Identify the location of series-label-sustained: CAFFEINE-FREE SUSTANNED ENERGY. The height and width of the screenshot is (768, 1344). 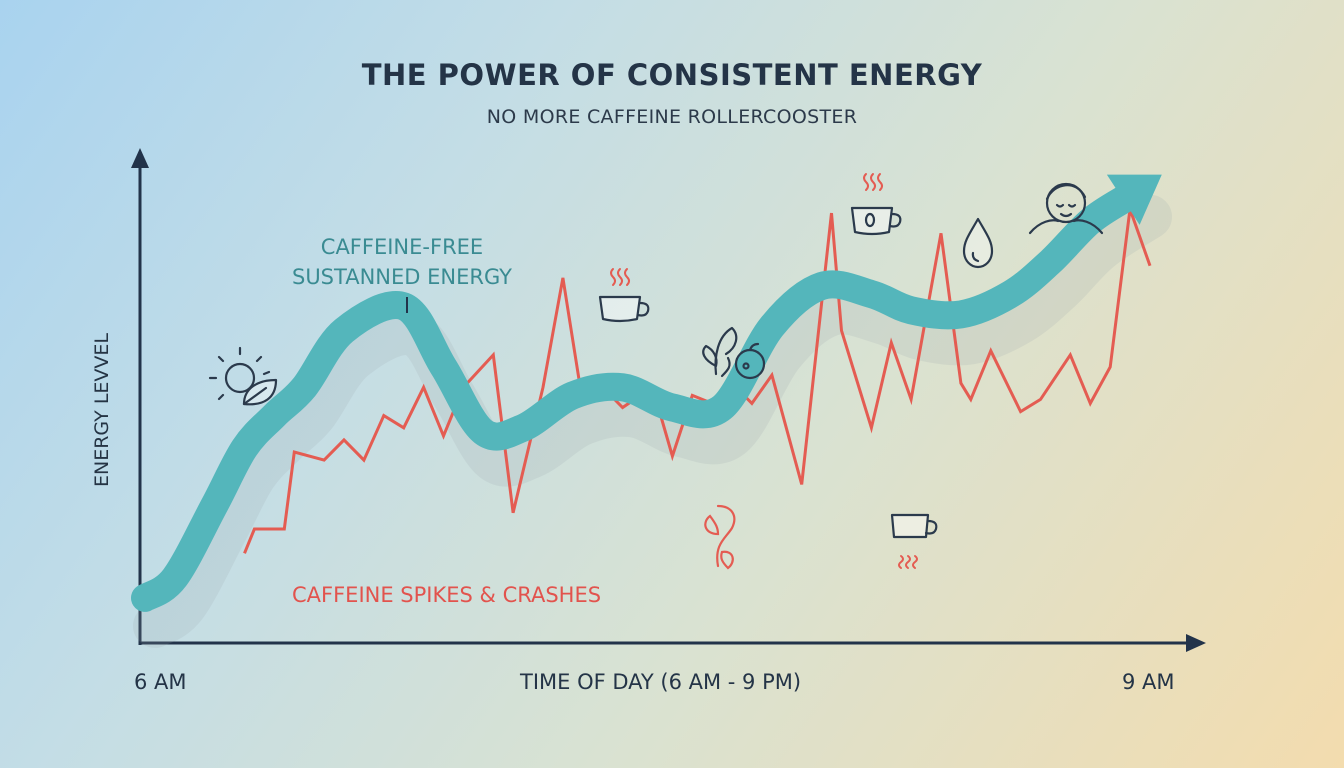
(402, 262).